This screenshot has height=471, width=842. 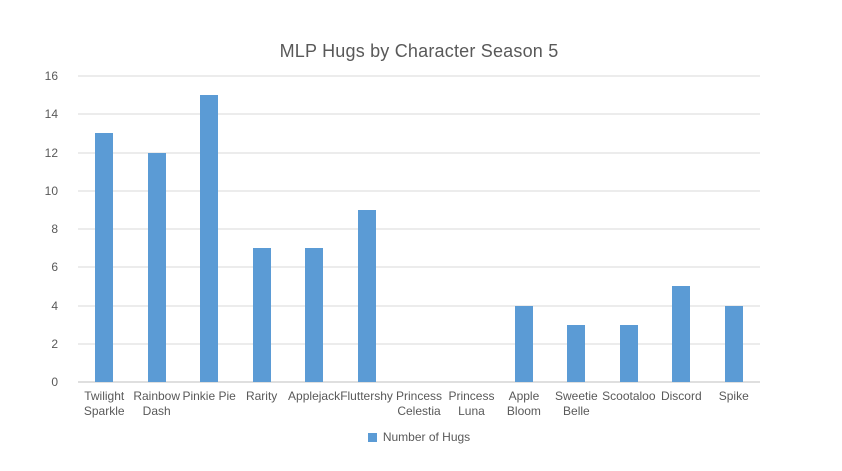 I want to click on x-tick-label: Rainbow Dash, so click(x=157, y=403).